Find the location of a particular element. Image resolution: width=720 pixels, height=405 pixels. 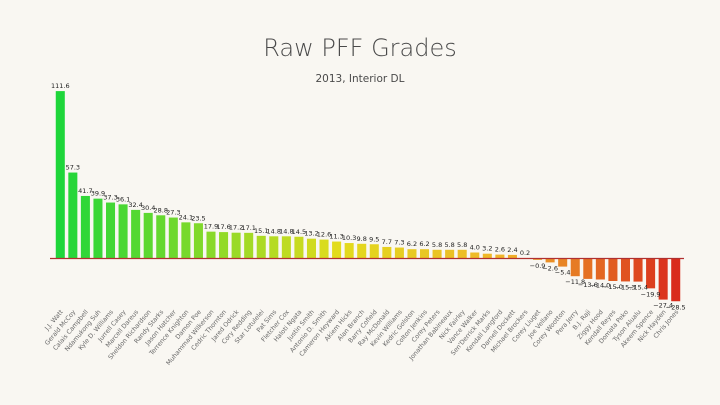

bar-value-label: −14.0 is located at coordinates (600, 286).